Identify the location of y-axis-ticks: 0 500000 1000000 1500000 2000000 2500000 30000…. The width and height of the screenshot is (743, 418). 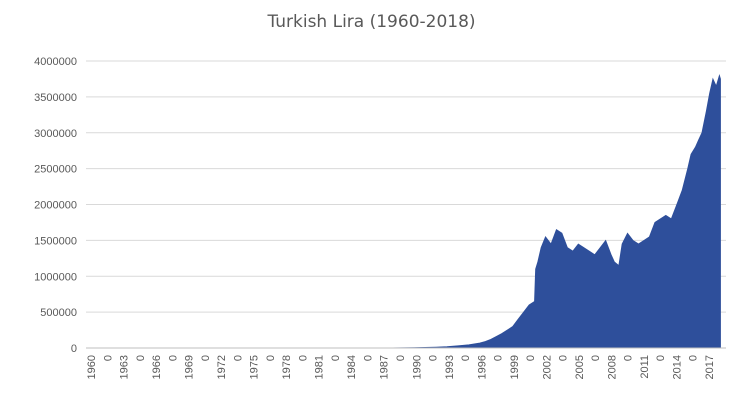
(55, 205).